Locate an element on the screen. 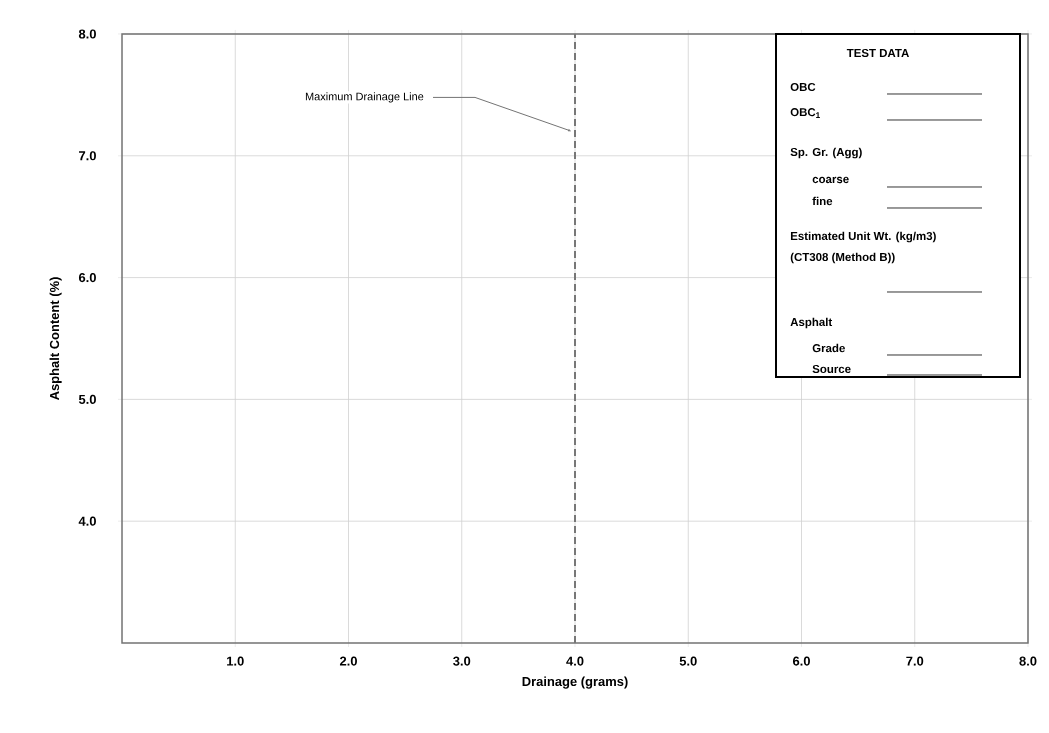 This screenshot has width=1049, height=733. y-tick-label: 7.0 is located at coordinates (87, 156).